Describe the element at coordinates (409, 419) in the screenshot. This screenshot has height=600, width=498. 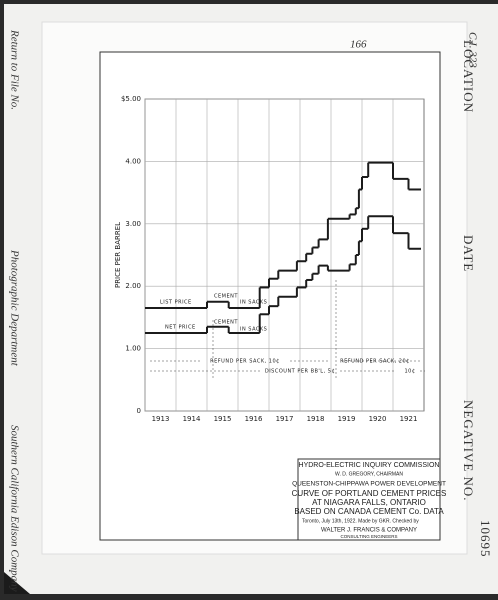
I see `x-tick-label: 1921` at that location.